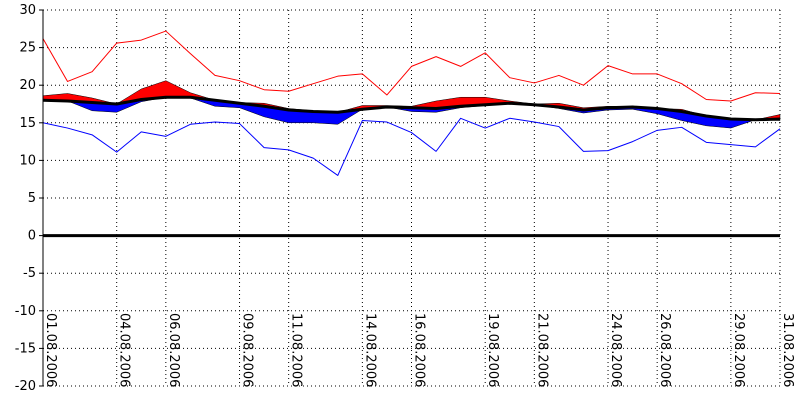 This screenshot has width=800, height=400. What do you see at coordinates (25, 386) in the screenshot?
I see `y-tick-label: -20` at bounding box center [25, 386].